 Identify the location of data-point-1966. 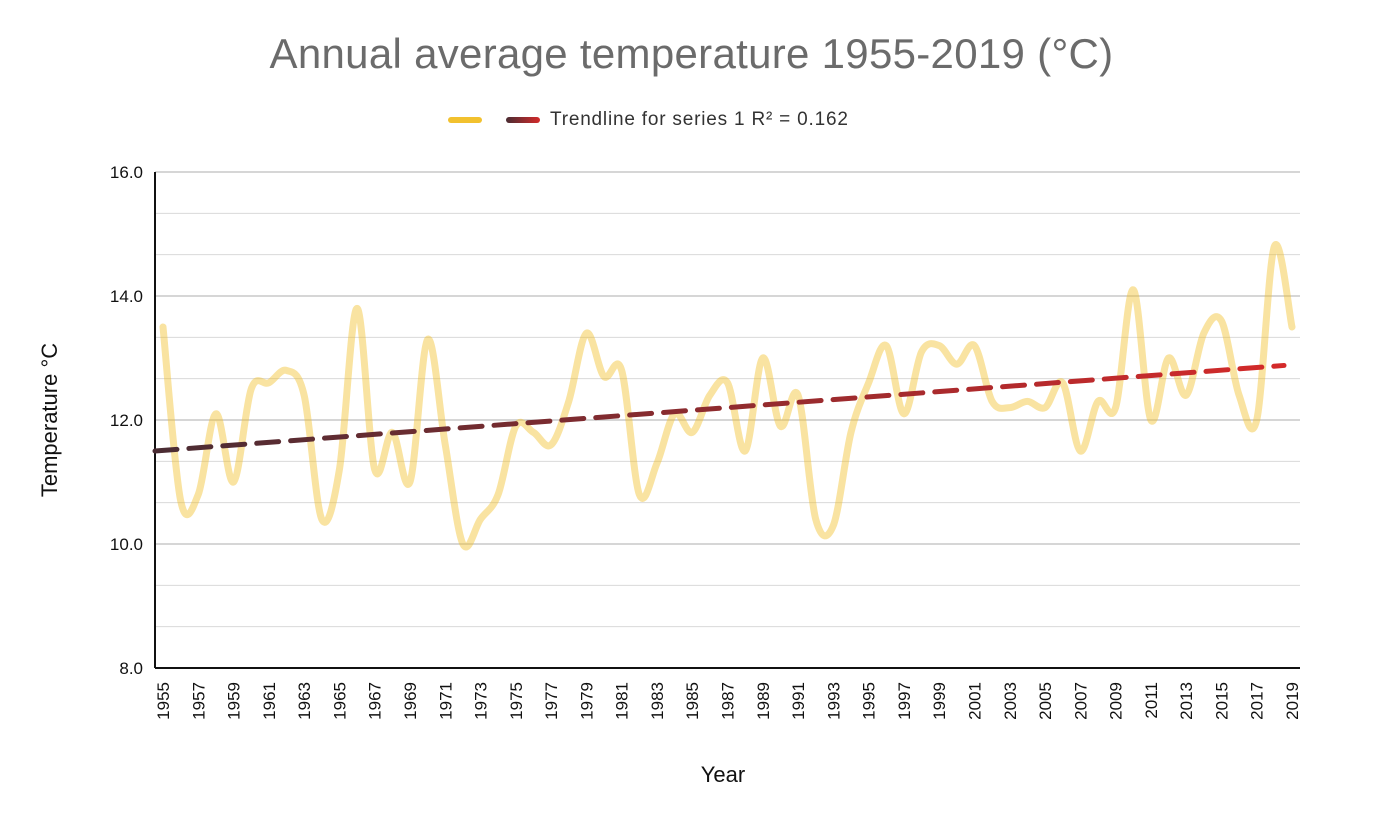
(357, 308).